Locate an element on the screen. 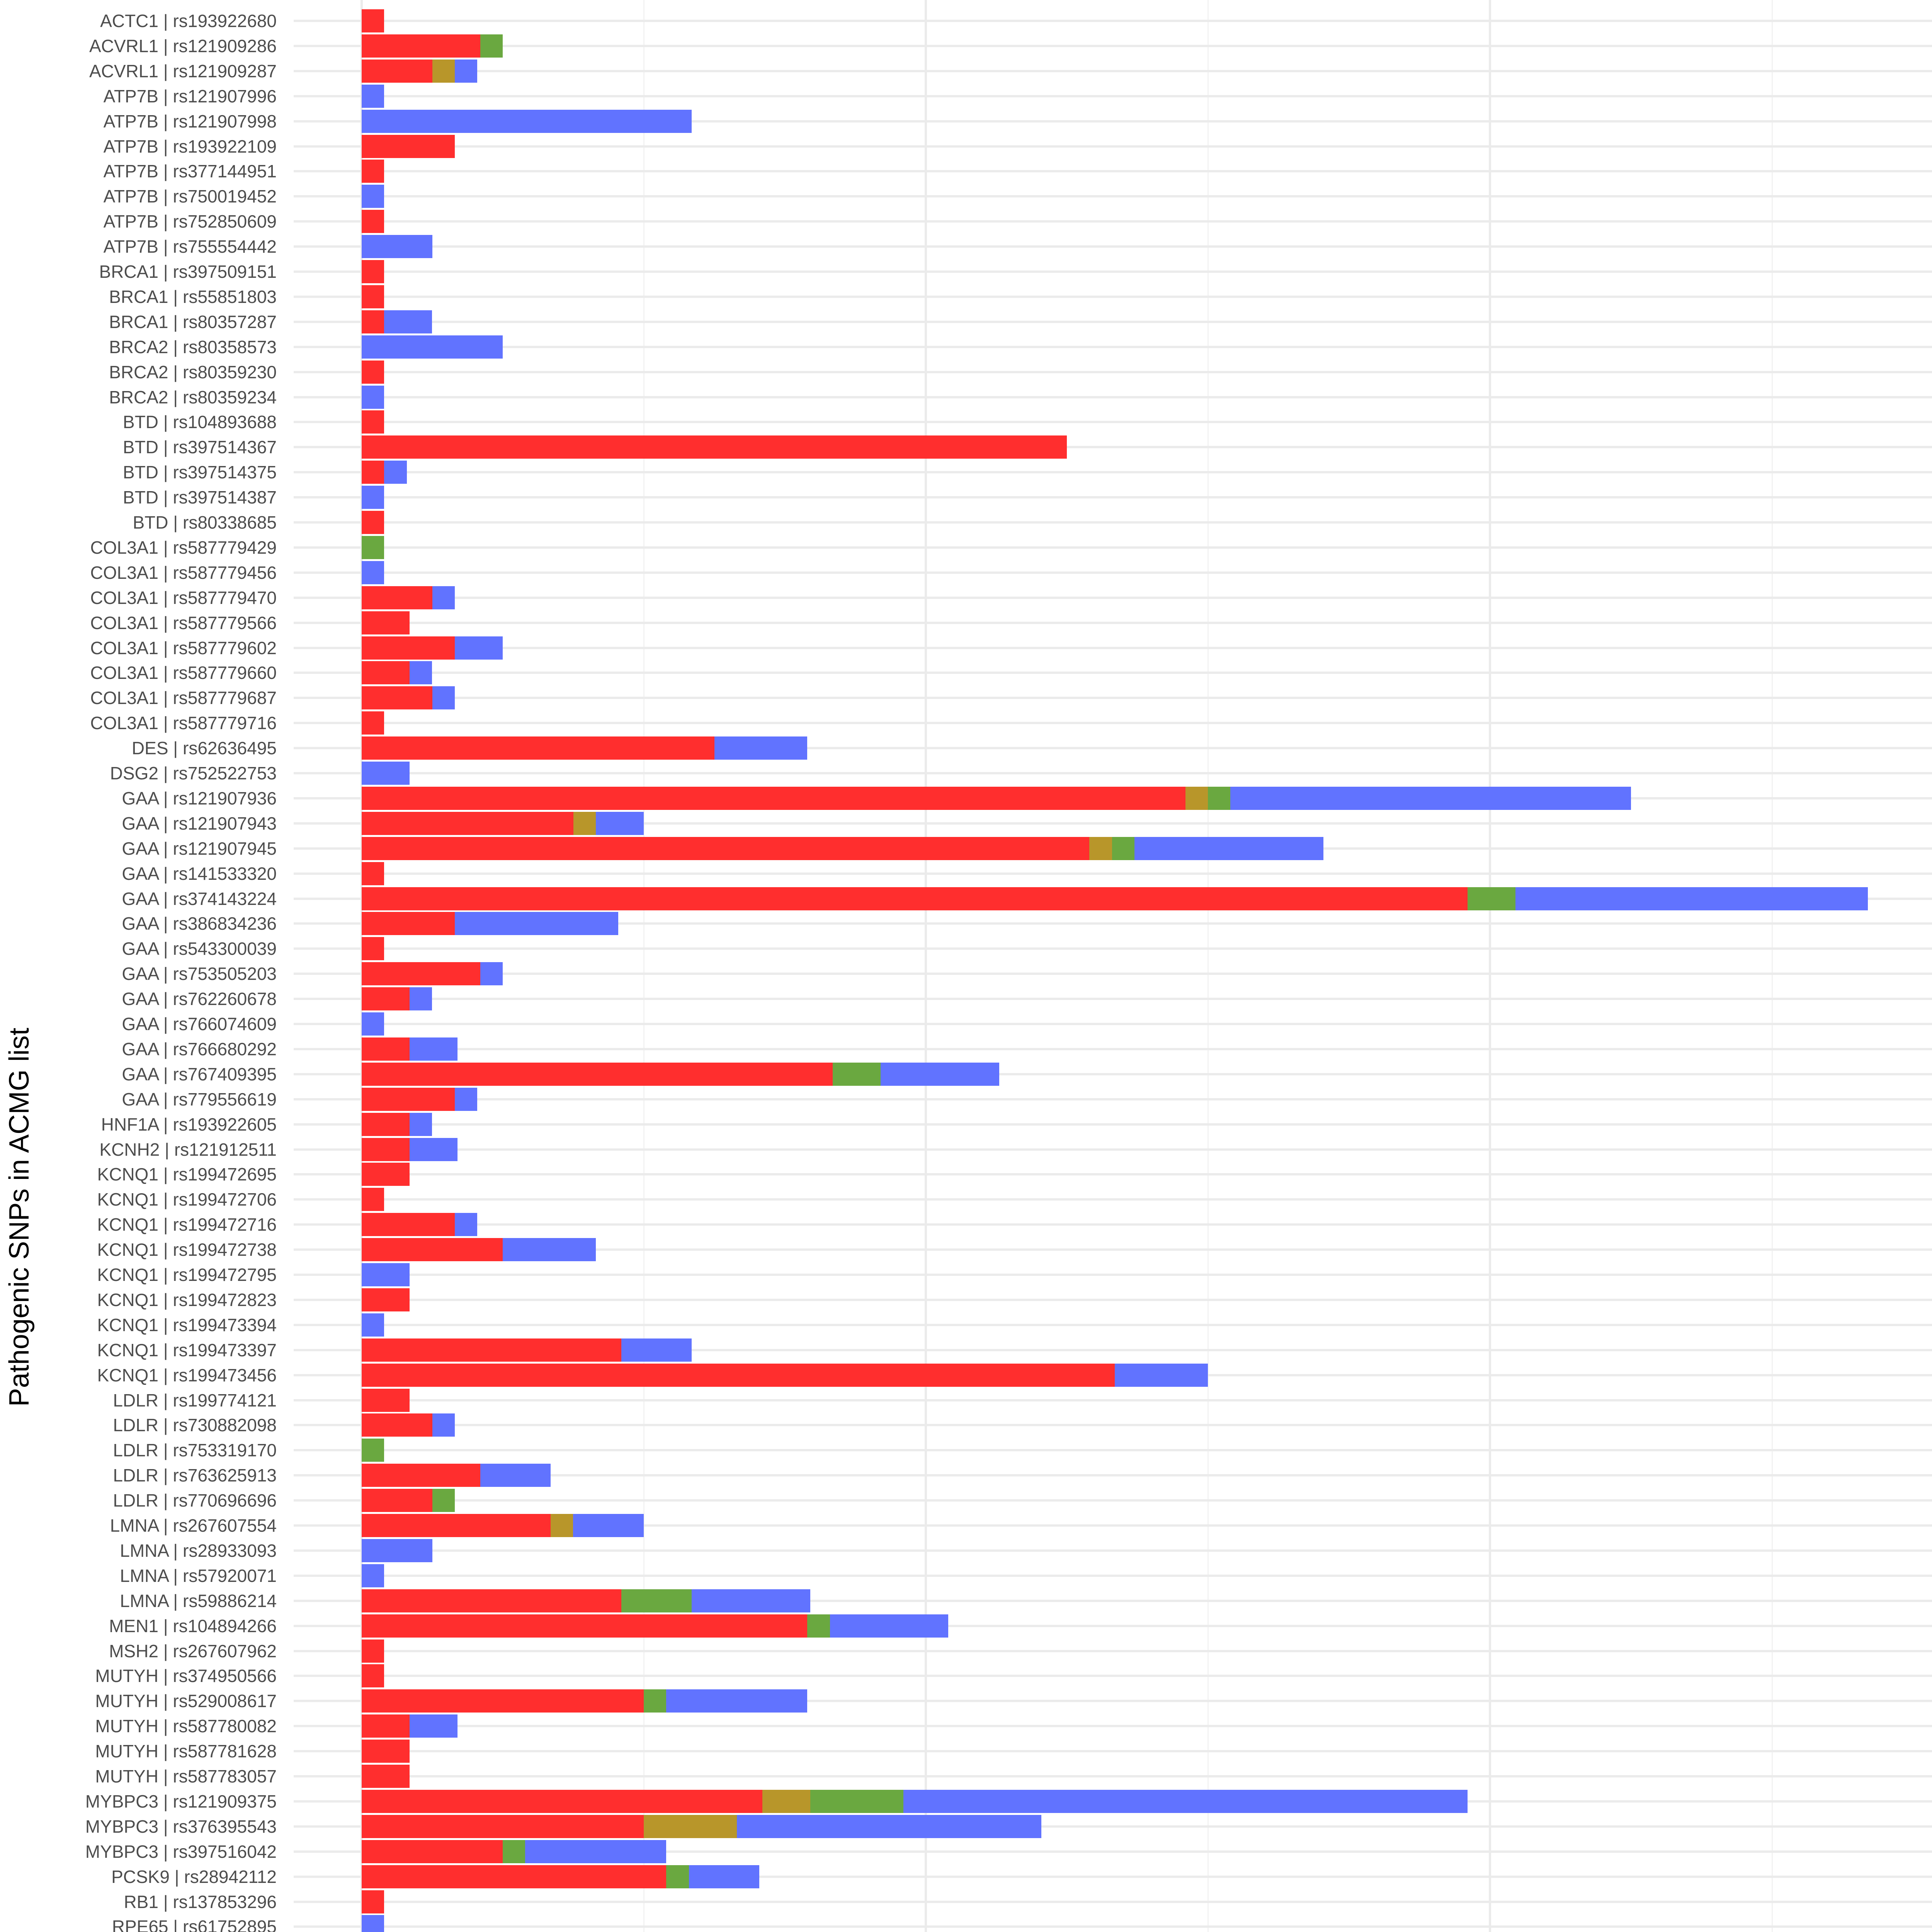 This screenshot has width=1932, height=1932. y-tick-label: ATP7B | rs377144951 is located at coordinates (190, 171).